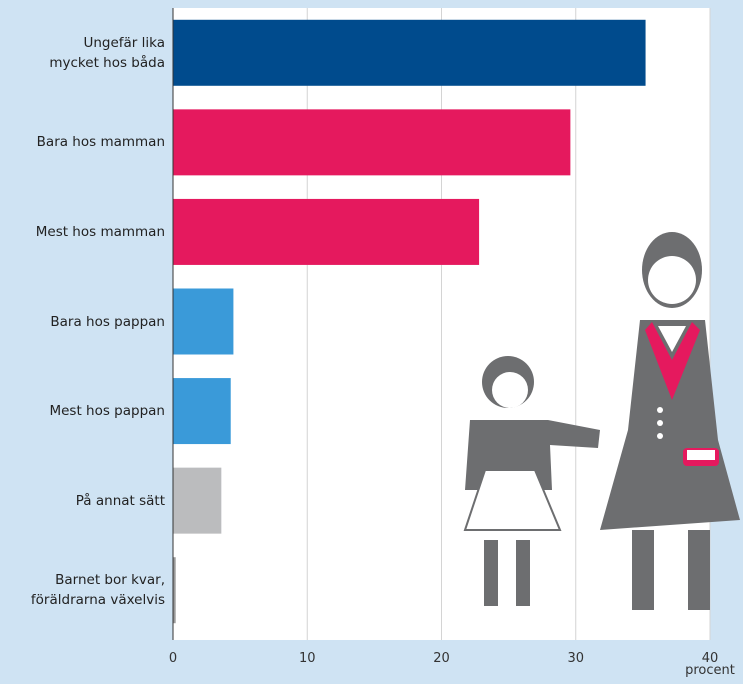  Describe the element at coordinates (100, 142) in the screenshot. I see `y-tick-label: Bara hos mamman` at that location.